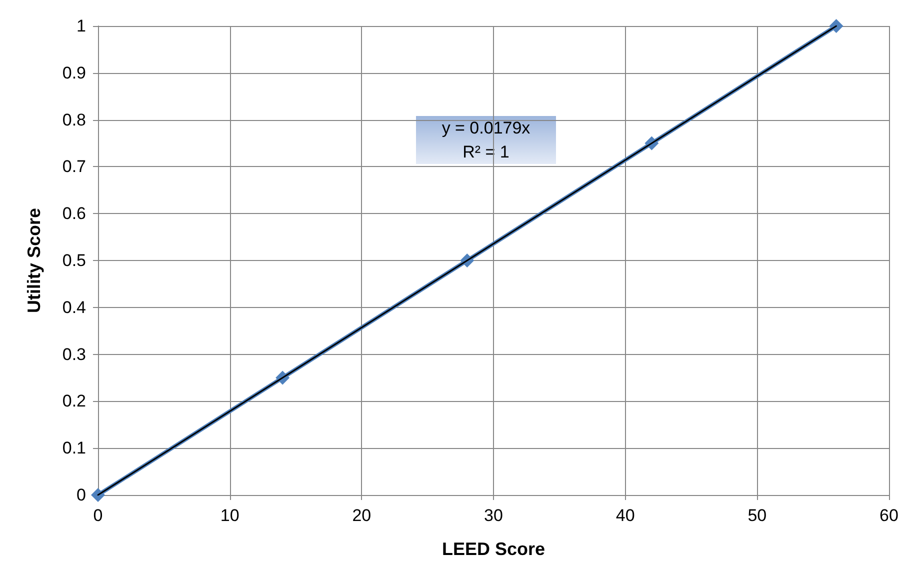  I want to click on y-tick-label: 0.9, so click(74, 72).